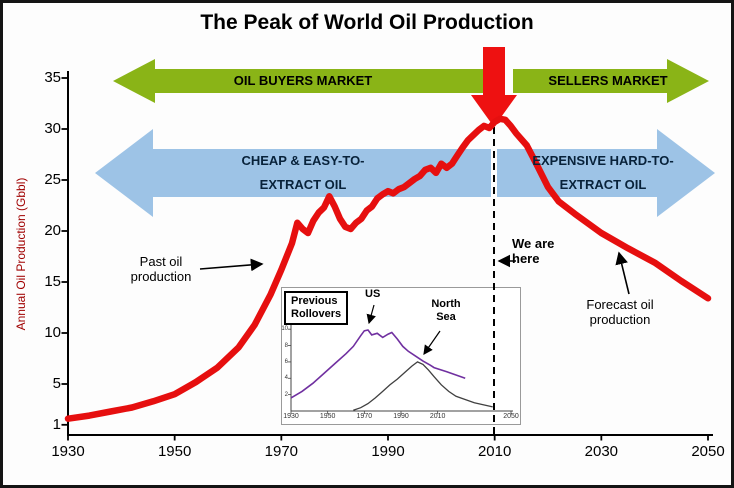 The width and height of the screenshot is (734, 488). Describe the element at coordinates (494, 87) in the screenshot. I see `peak-down-arrow` at that location.